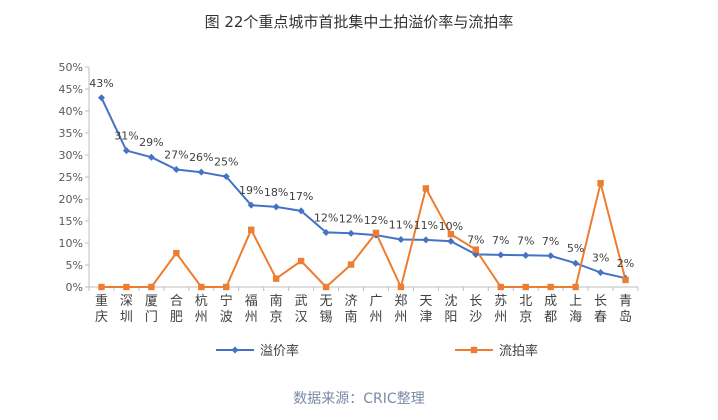 The height and width of the screenshot is (420, 718). I want to click on x-tick-label: 苏州, so click(500, 309).